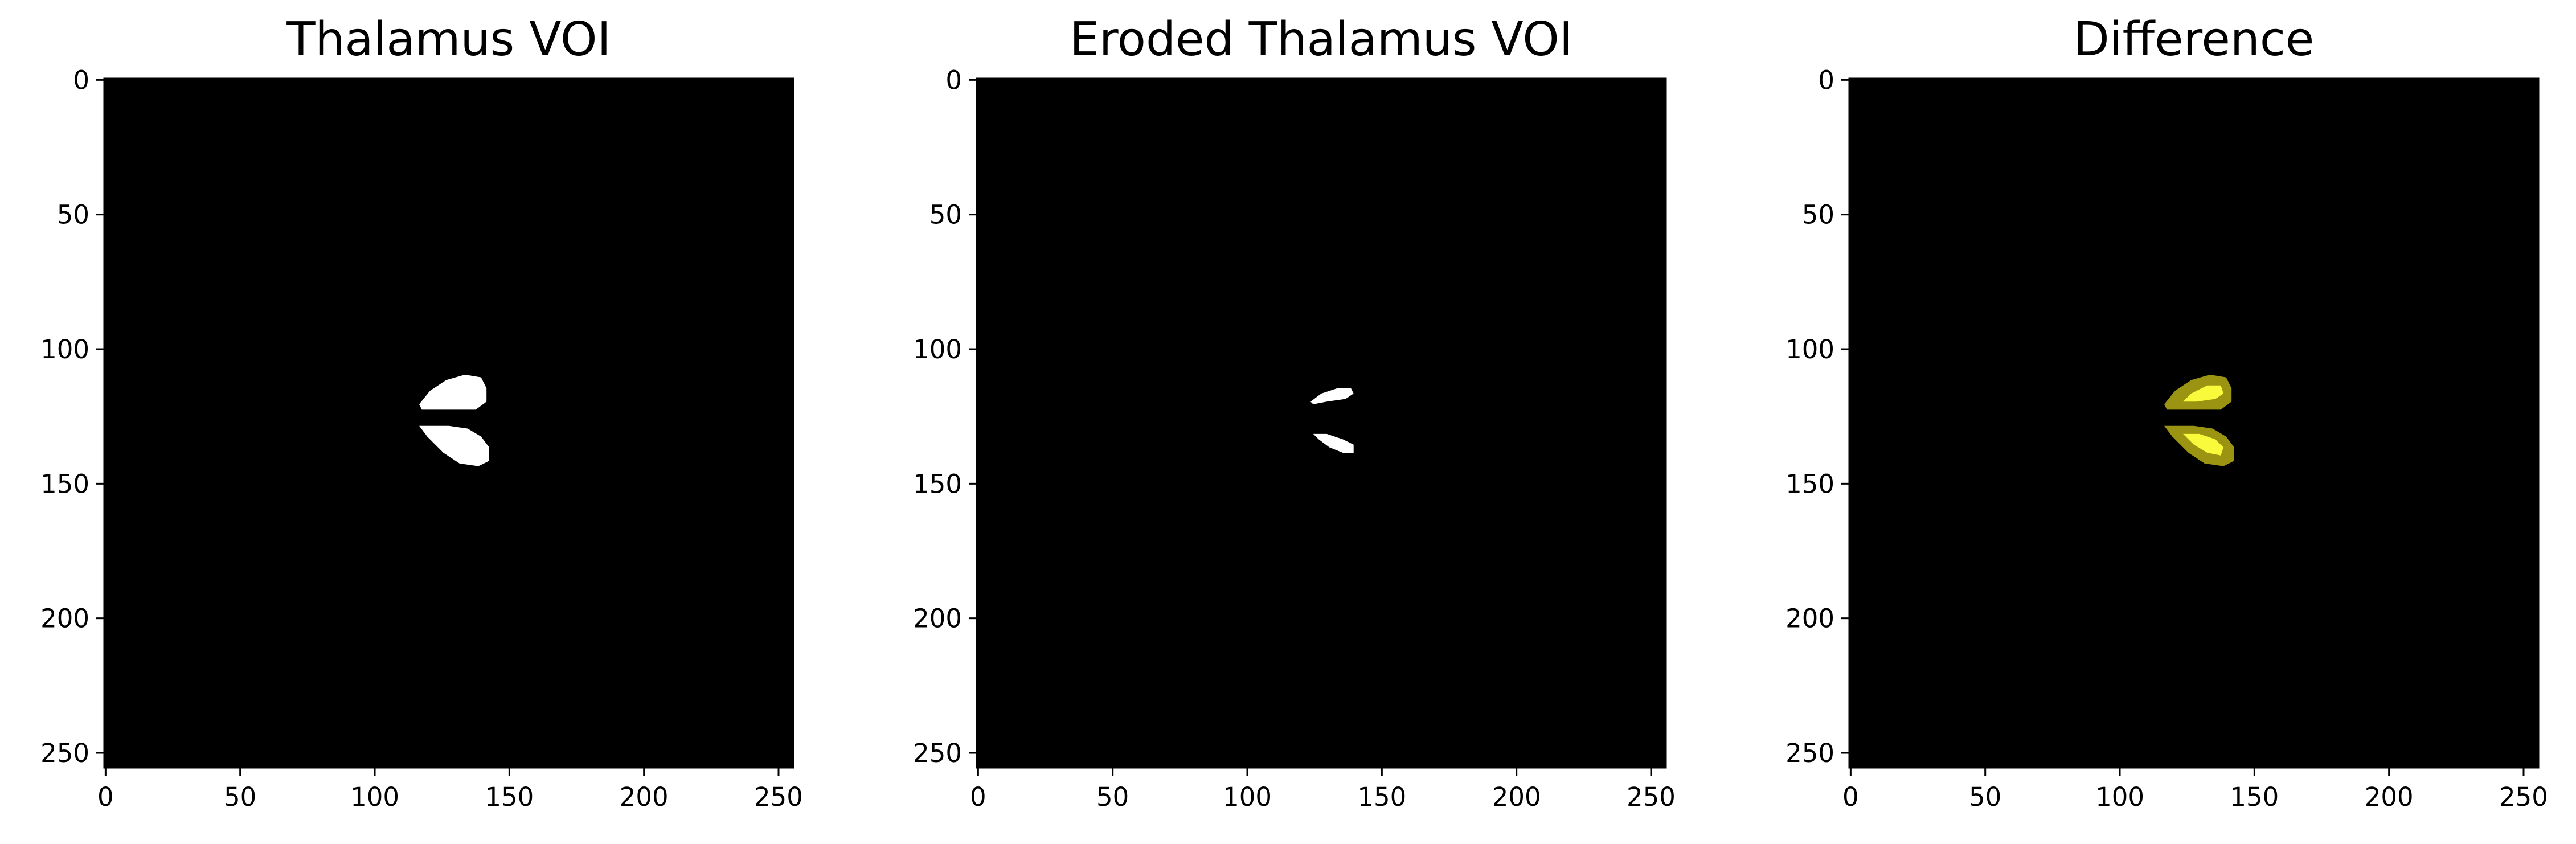 This screenshot has width=2576, height=844. I want to click on panel-title: Thalamus VOI, so click(448, 40).